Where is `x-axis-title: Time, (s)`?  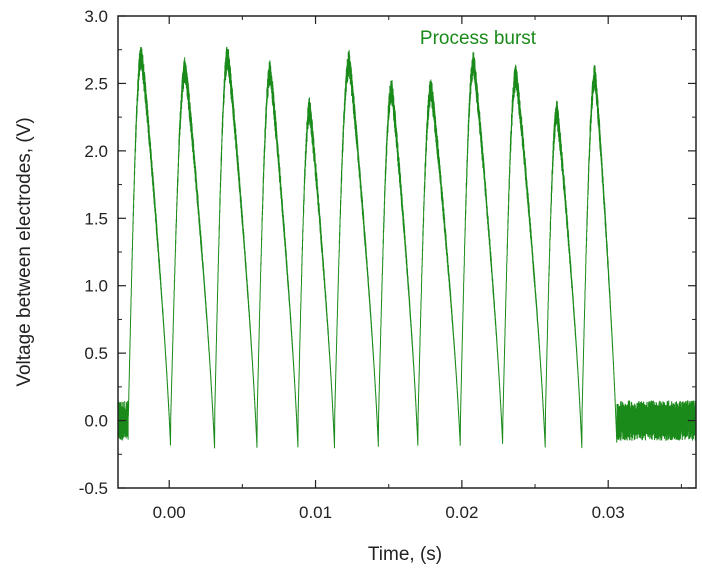
x-axis-title: Time, (s) is located at coordinates (405, 554).